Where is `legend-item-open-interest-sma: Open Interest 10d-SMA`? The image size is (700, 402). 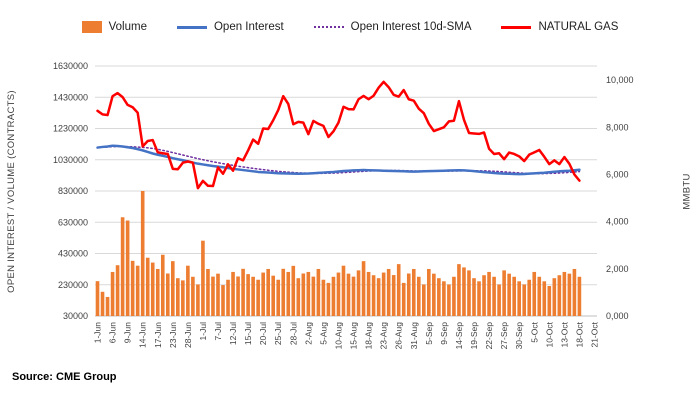
legend-item-open-interest-sma: Open Interest 10d-SMA is located at coordinates (392, 27).